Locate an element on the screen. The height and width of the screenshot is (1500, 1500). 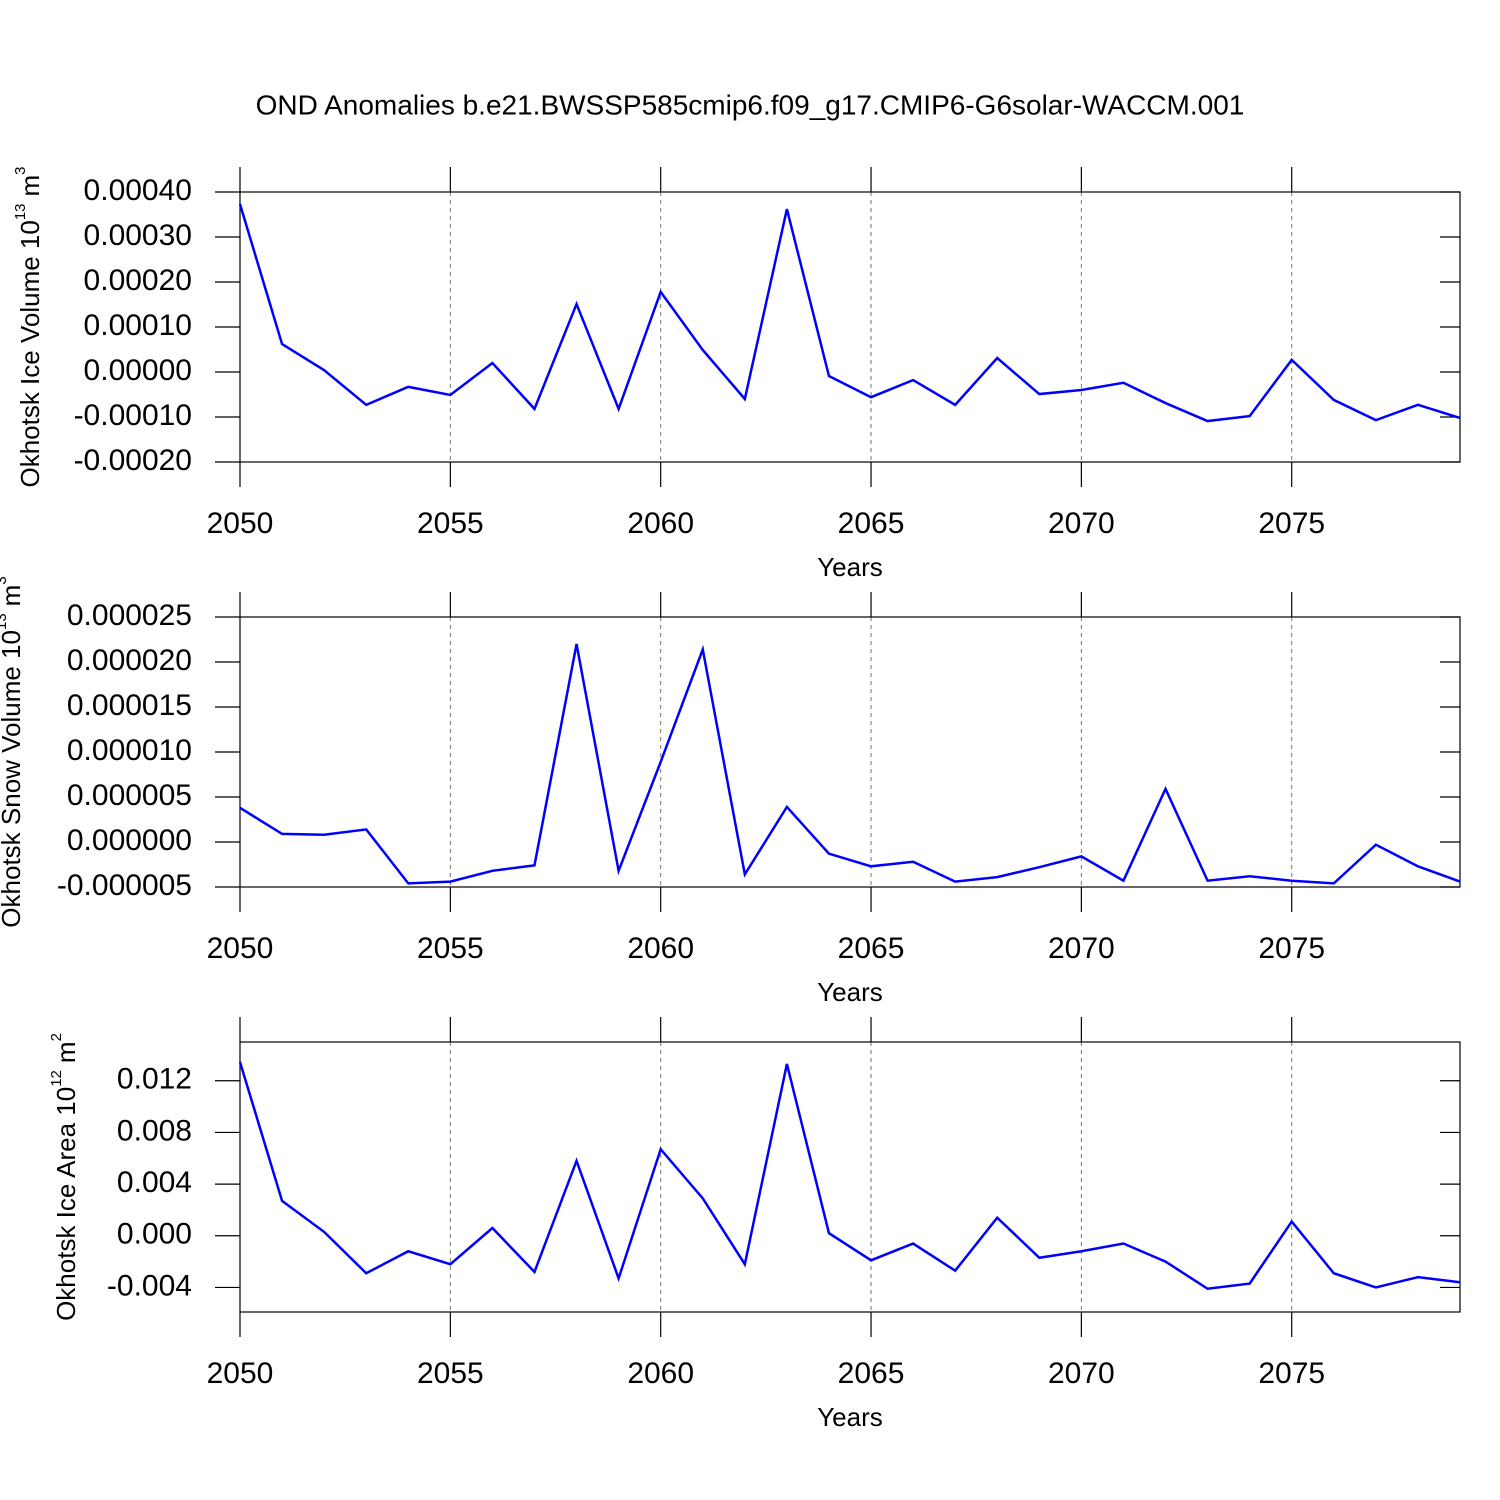
y-axis-title-unit-exp: 2 is located at coordinates (56, 1037).